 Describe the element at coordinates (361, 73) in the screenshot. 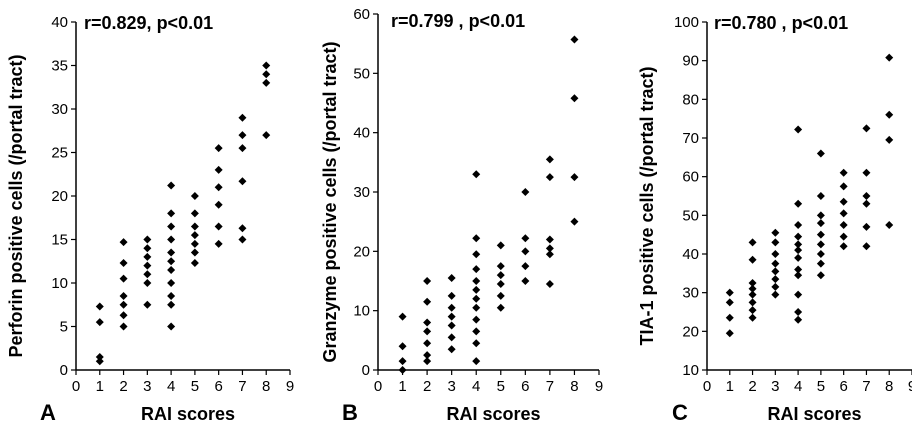

I see `y-tick-label: 50` at that location.